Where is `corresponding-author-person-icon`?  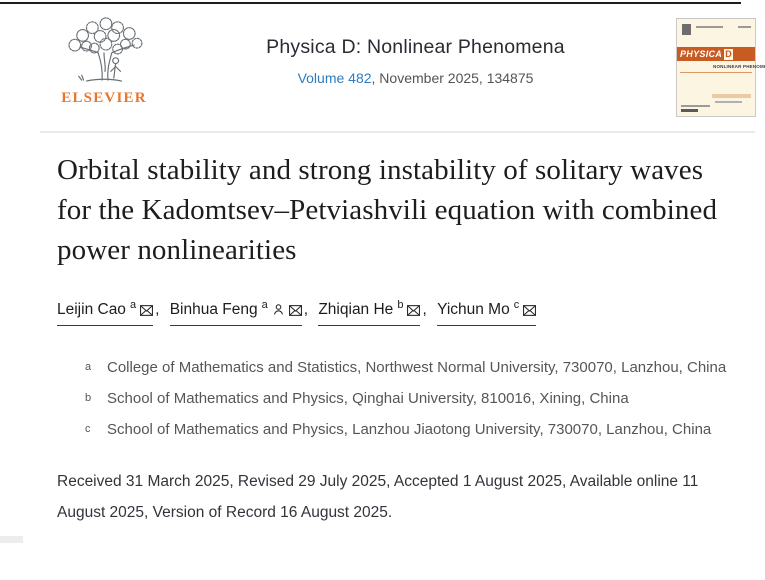 corresponding-author-person-icon is located at coordinates (278, 312).